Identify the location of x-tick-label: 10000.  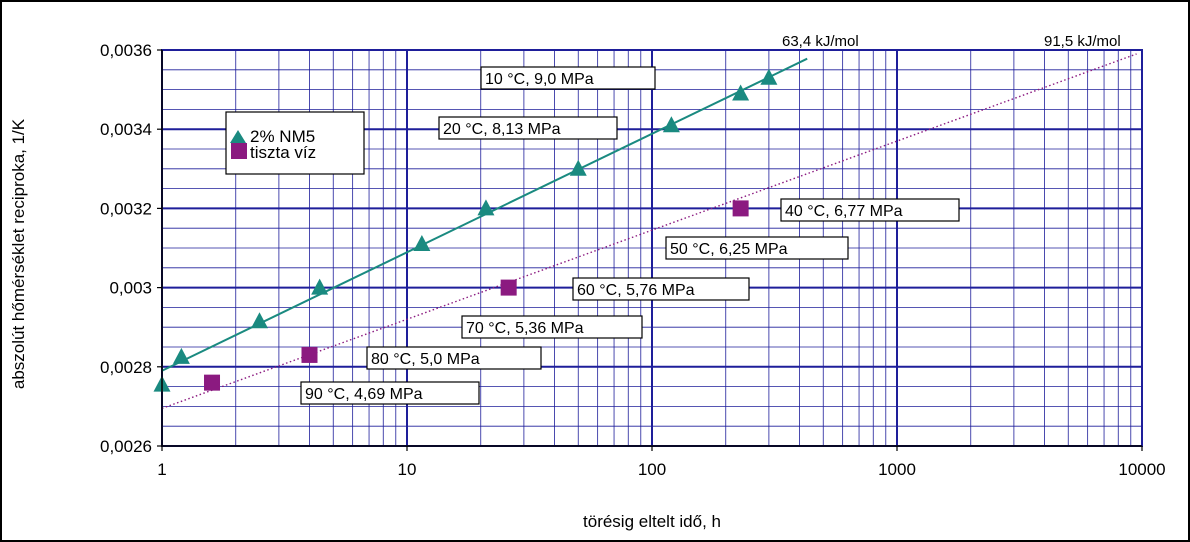
(1141, 469).